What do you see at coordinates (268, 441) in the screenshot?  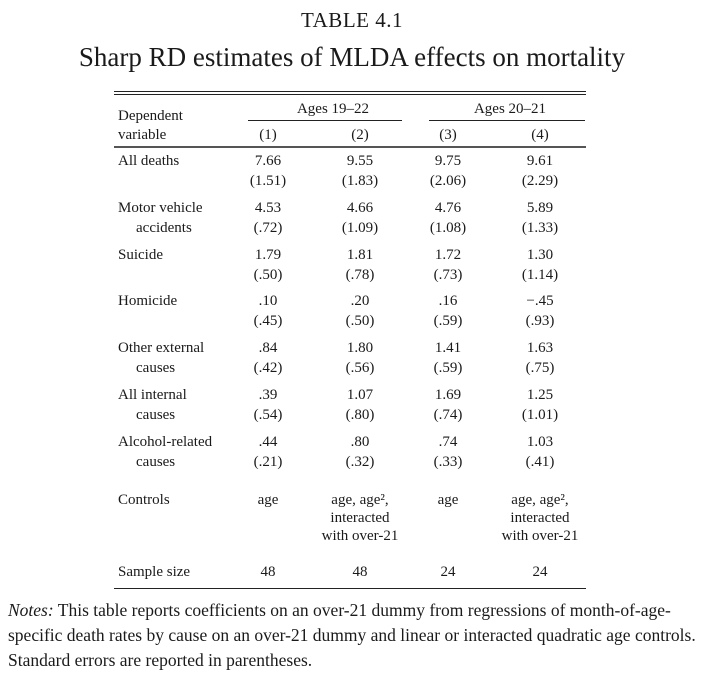 I see `coefficient: .44` at bounding box center [268, 441].